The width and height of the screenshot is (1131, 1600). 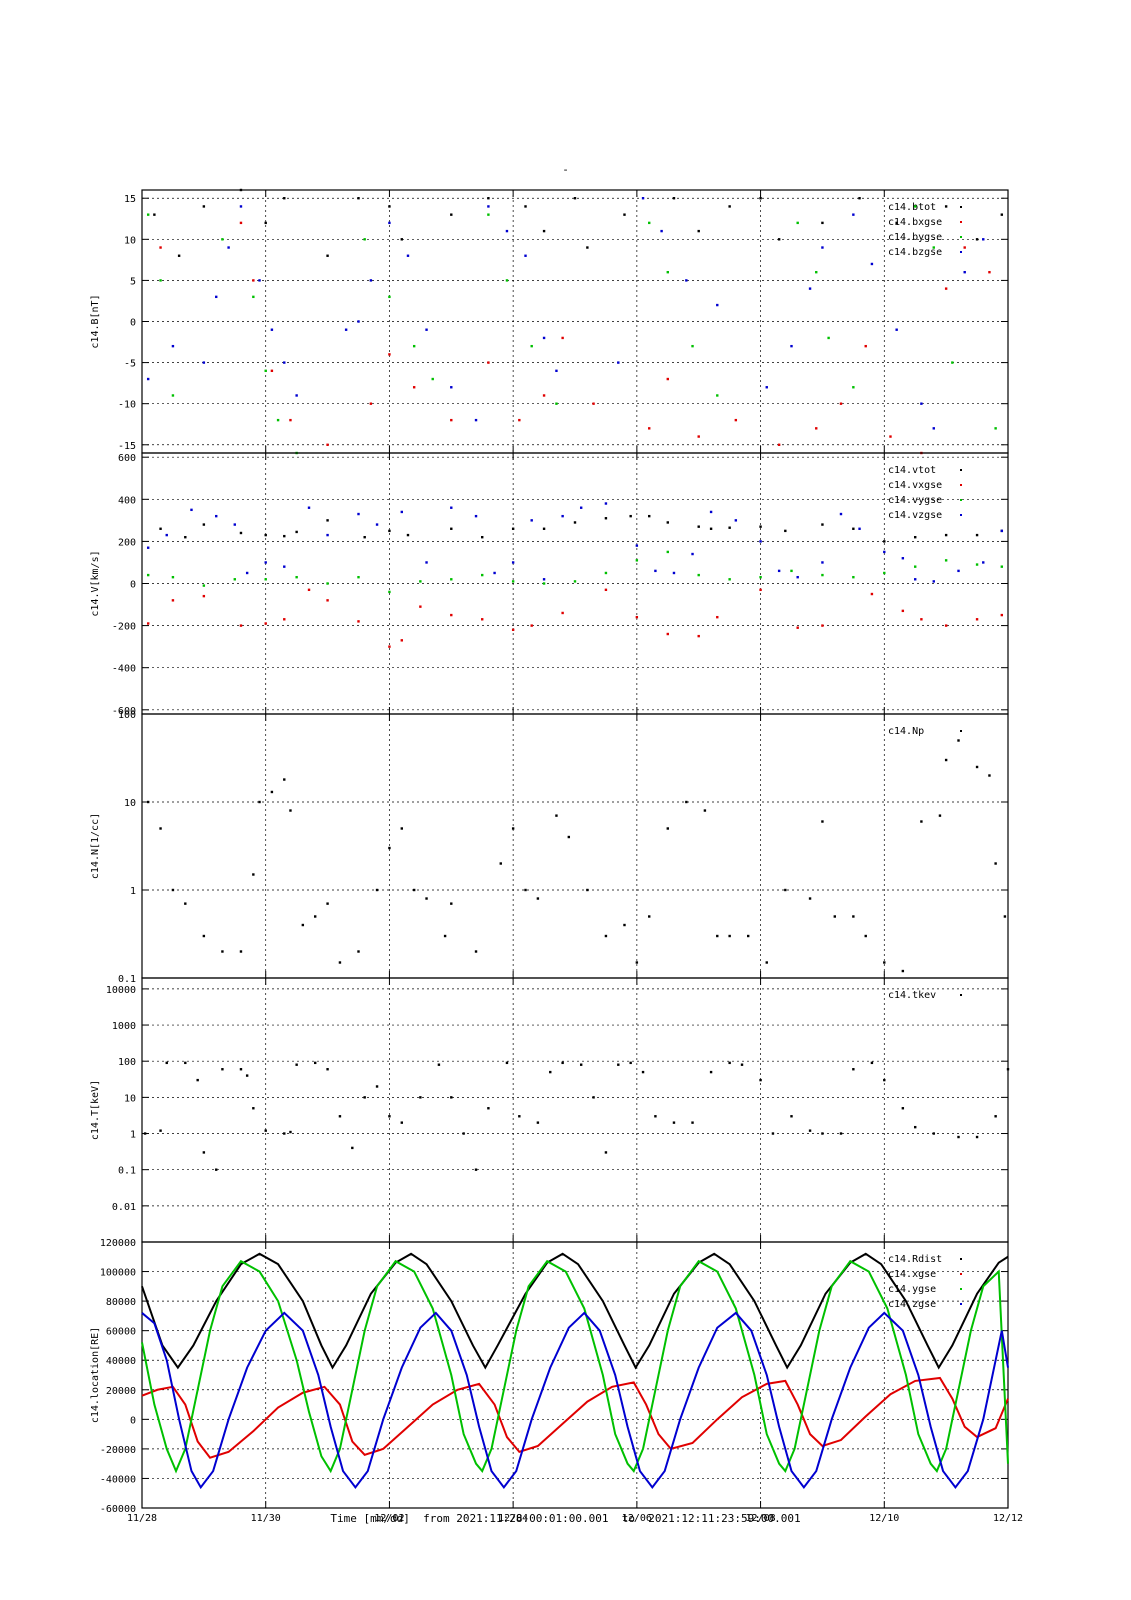 What do you see at coordinates (912, 995) in the screenshot?
I see `legend-label: c14.tkev` at bounding box center [912, 995].